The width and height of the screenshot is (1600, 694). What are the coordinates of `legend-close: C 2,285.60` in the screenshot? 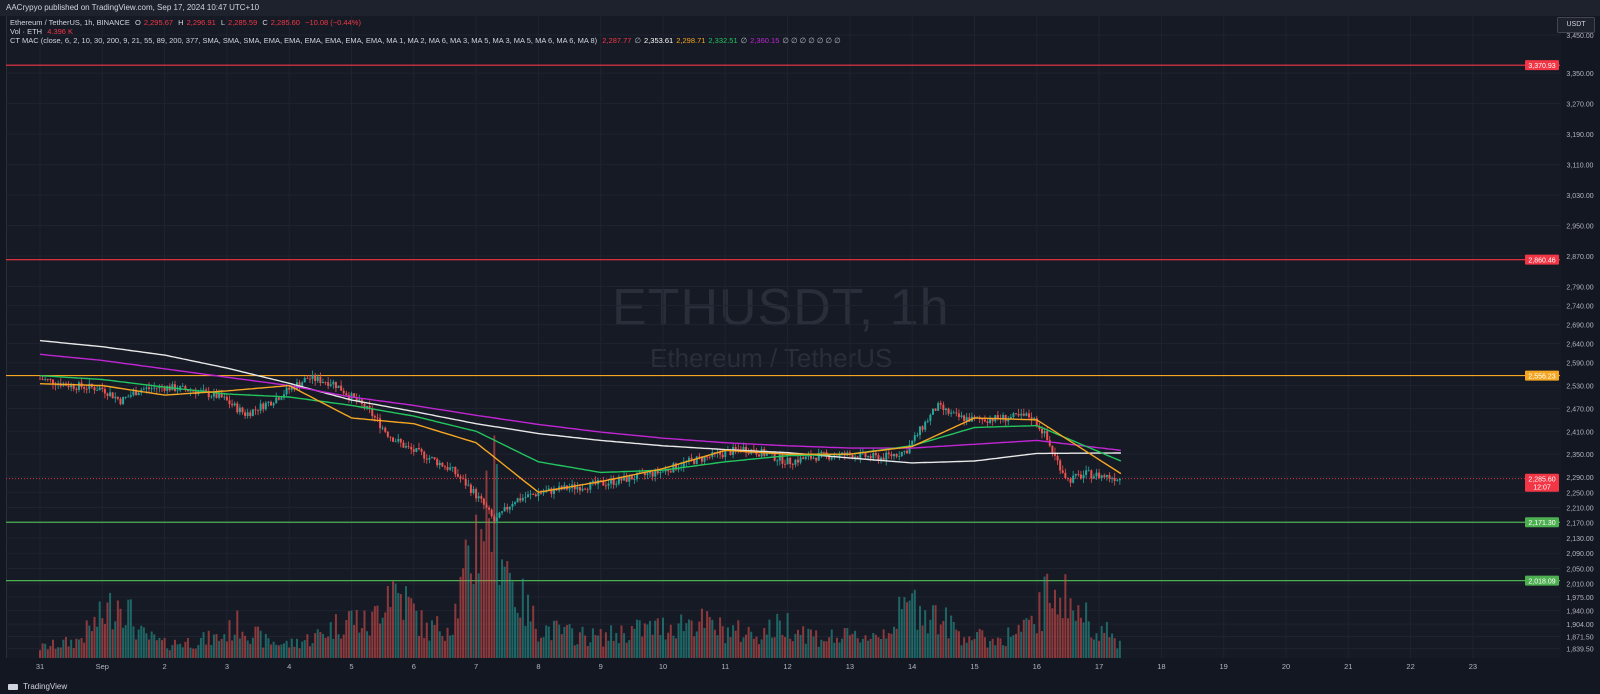 It's located at (281, 22).